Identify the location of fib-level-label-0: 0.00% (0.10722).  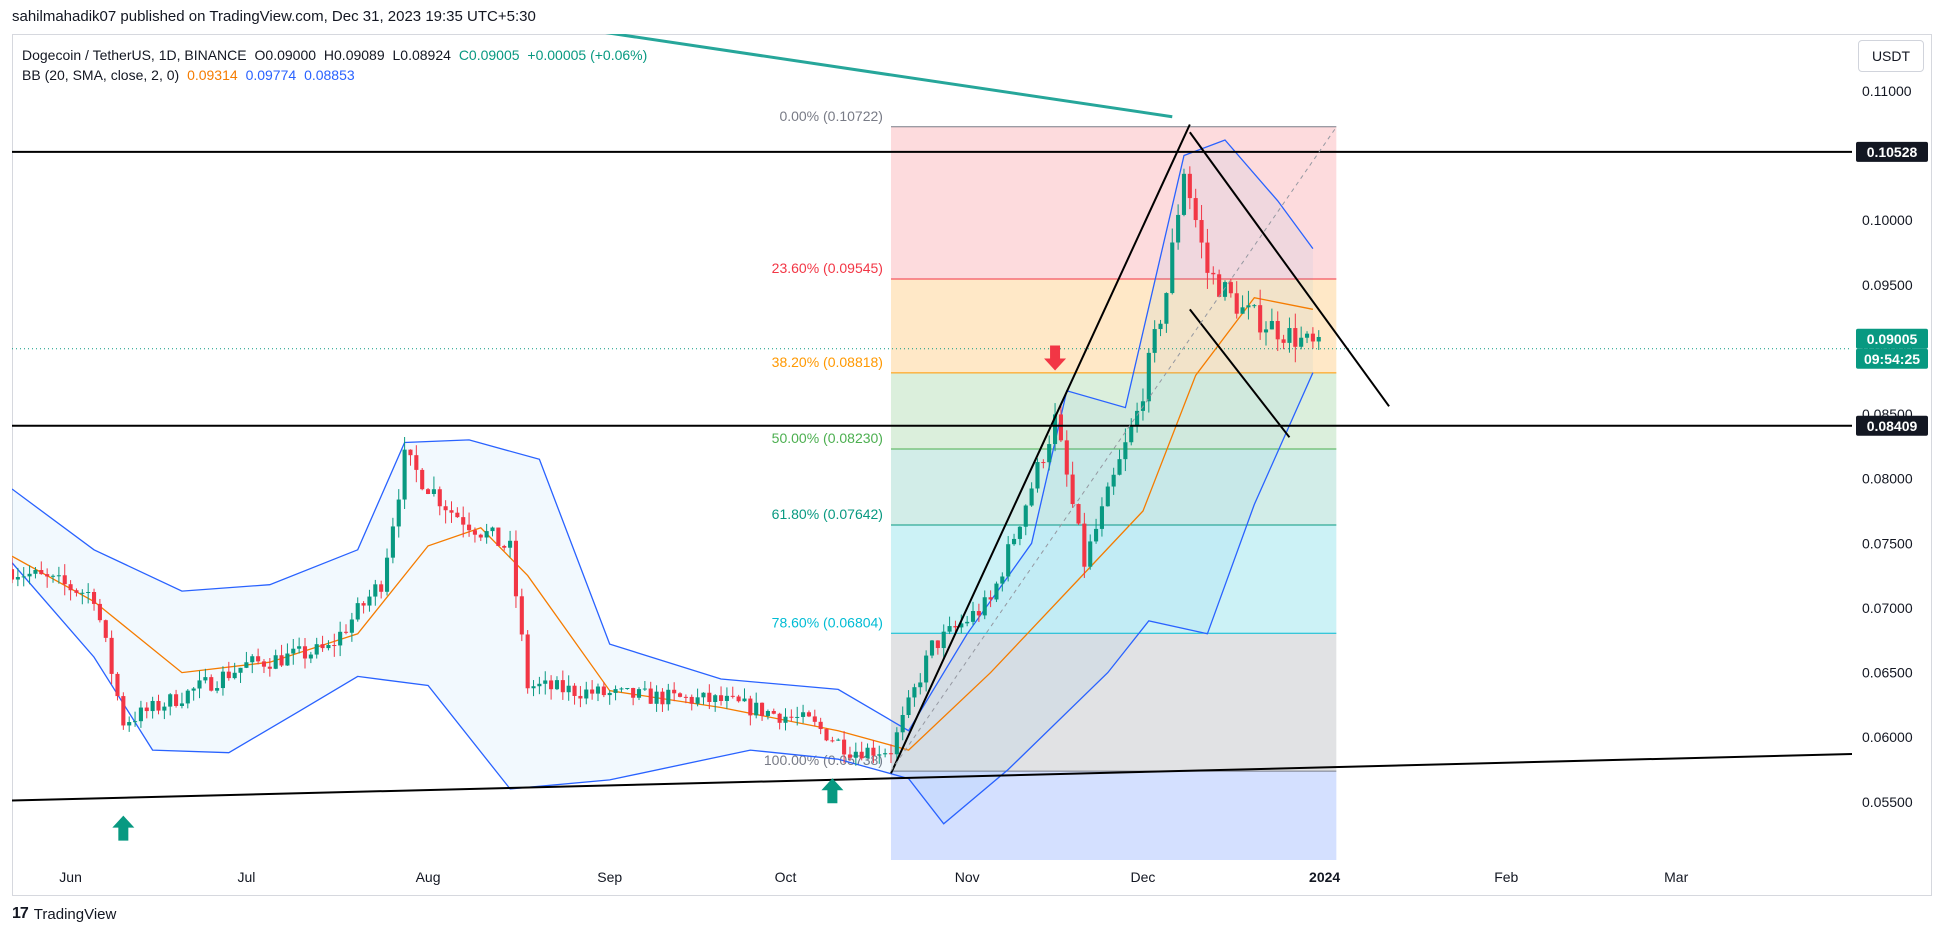
(831, 116).